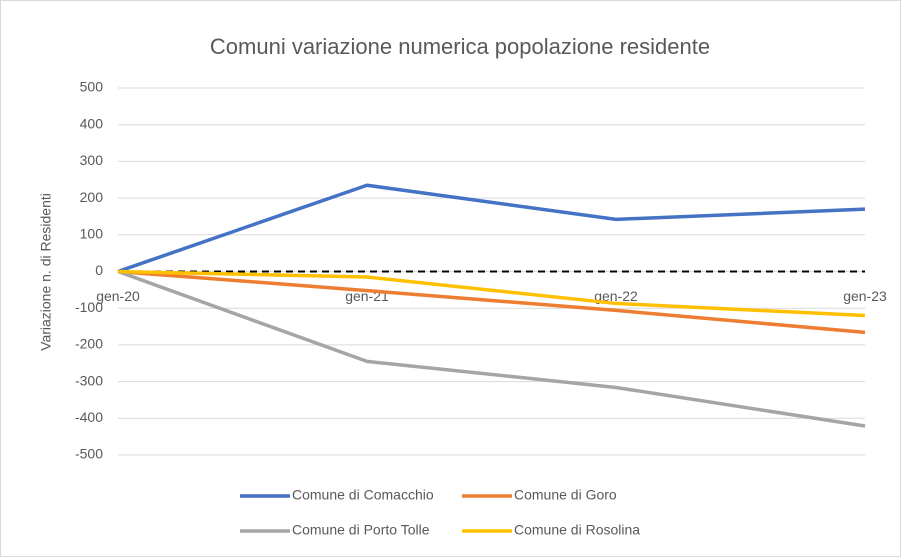 This screenshot has height=557, width=901. What do you see at coordinates (89, 344) in the screenshot?
I see `y-tick-label: -200` at bounding box center [89, 344].